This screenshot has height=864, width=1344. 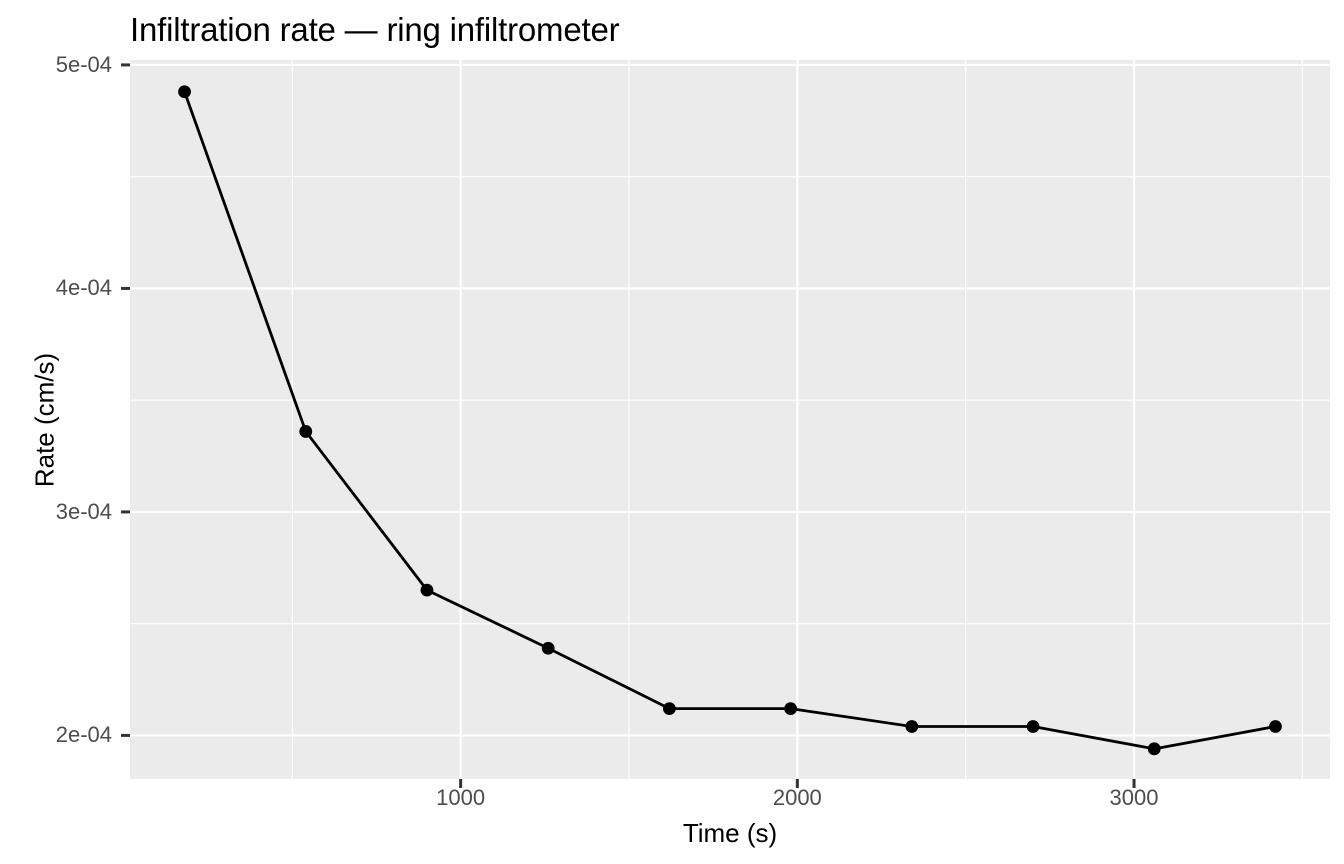 I want to click on x-tick-label: 1000, so click(x=461, y=797).